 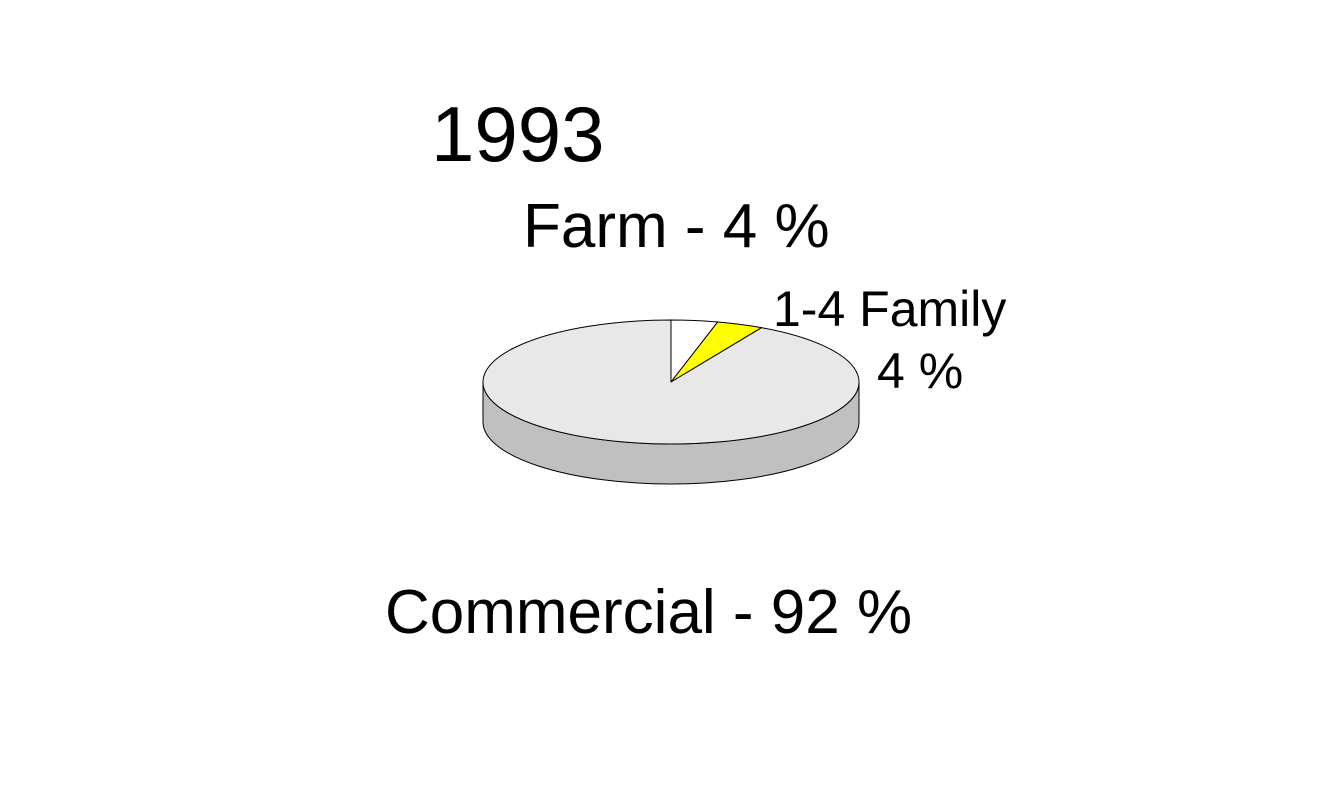 What do you see at coordinates (920, 371) in the screenshot?
I see `family-slice-value: 4 %` at bounding box center [920, 371].